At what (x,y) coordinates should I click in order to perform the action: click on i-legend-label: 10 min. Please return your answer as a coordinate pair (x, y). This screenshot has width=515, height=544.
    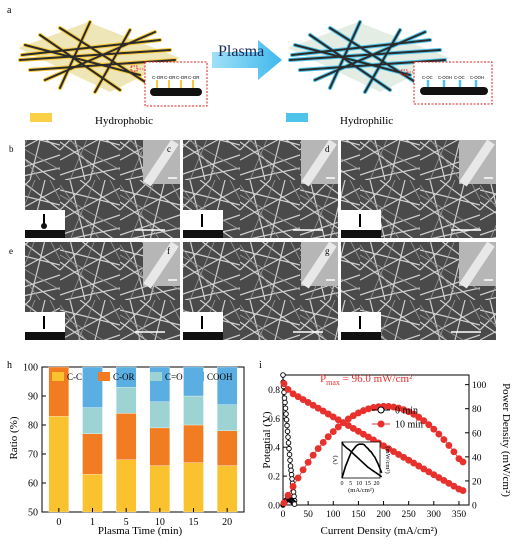
    Looking at the image, I should click on (409, 425).